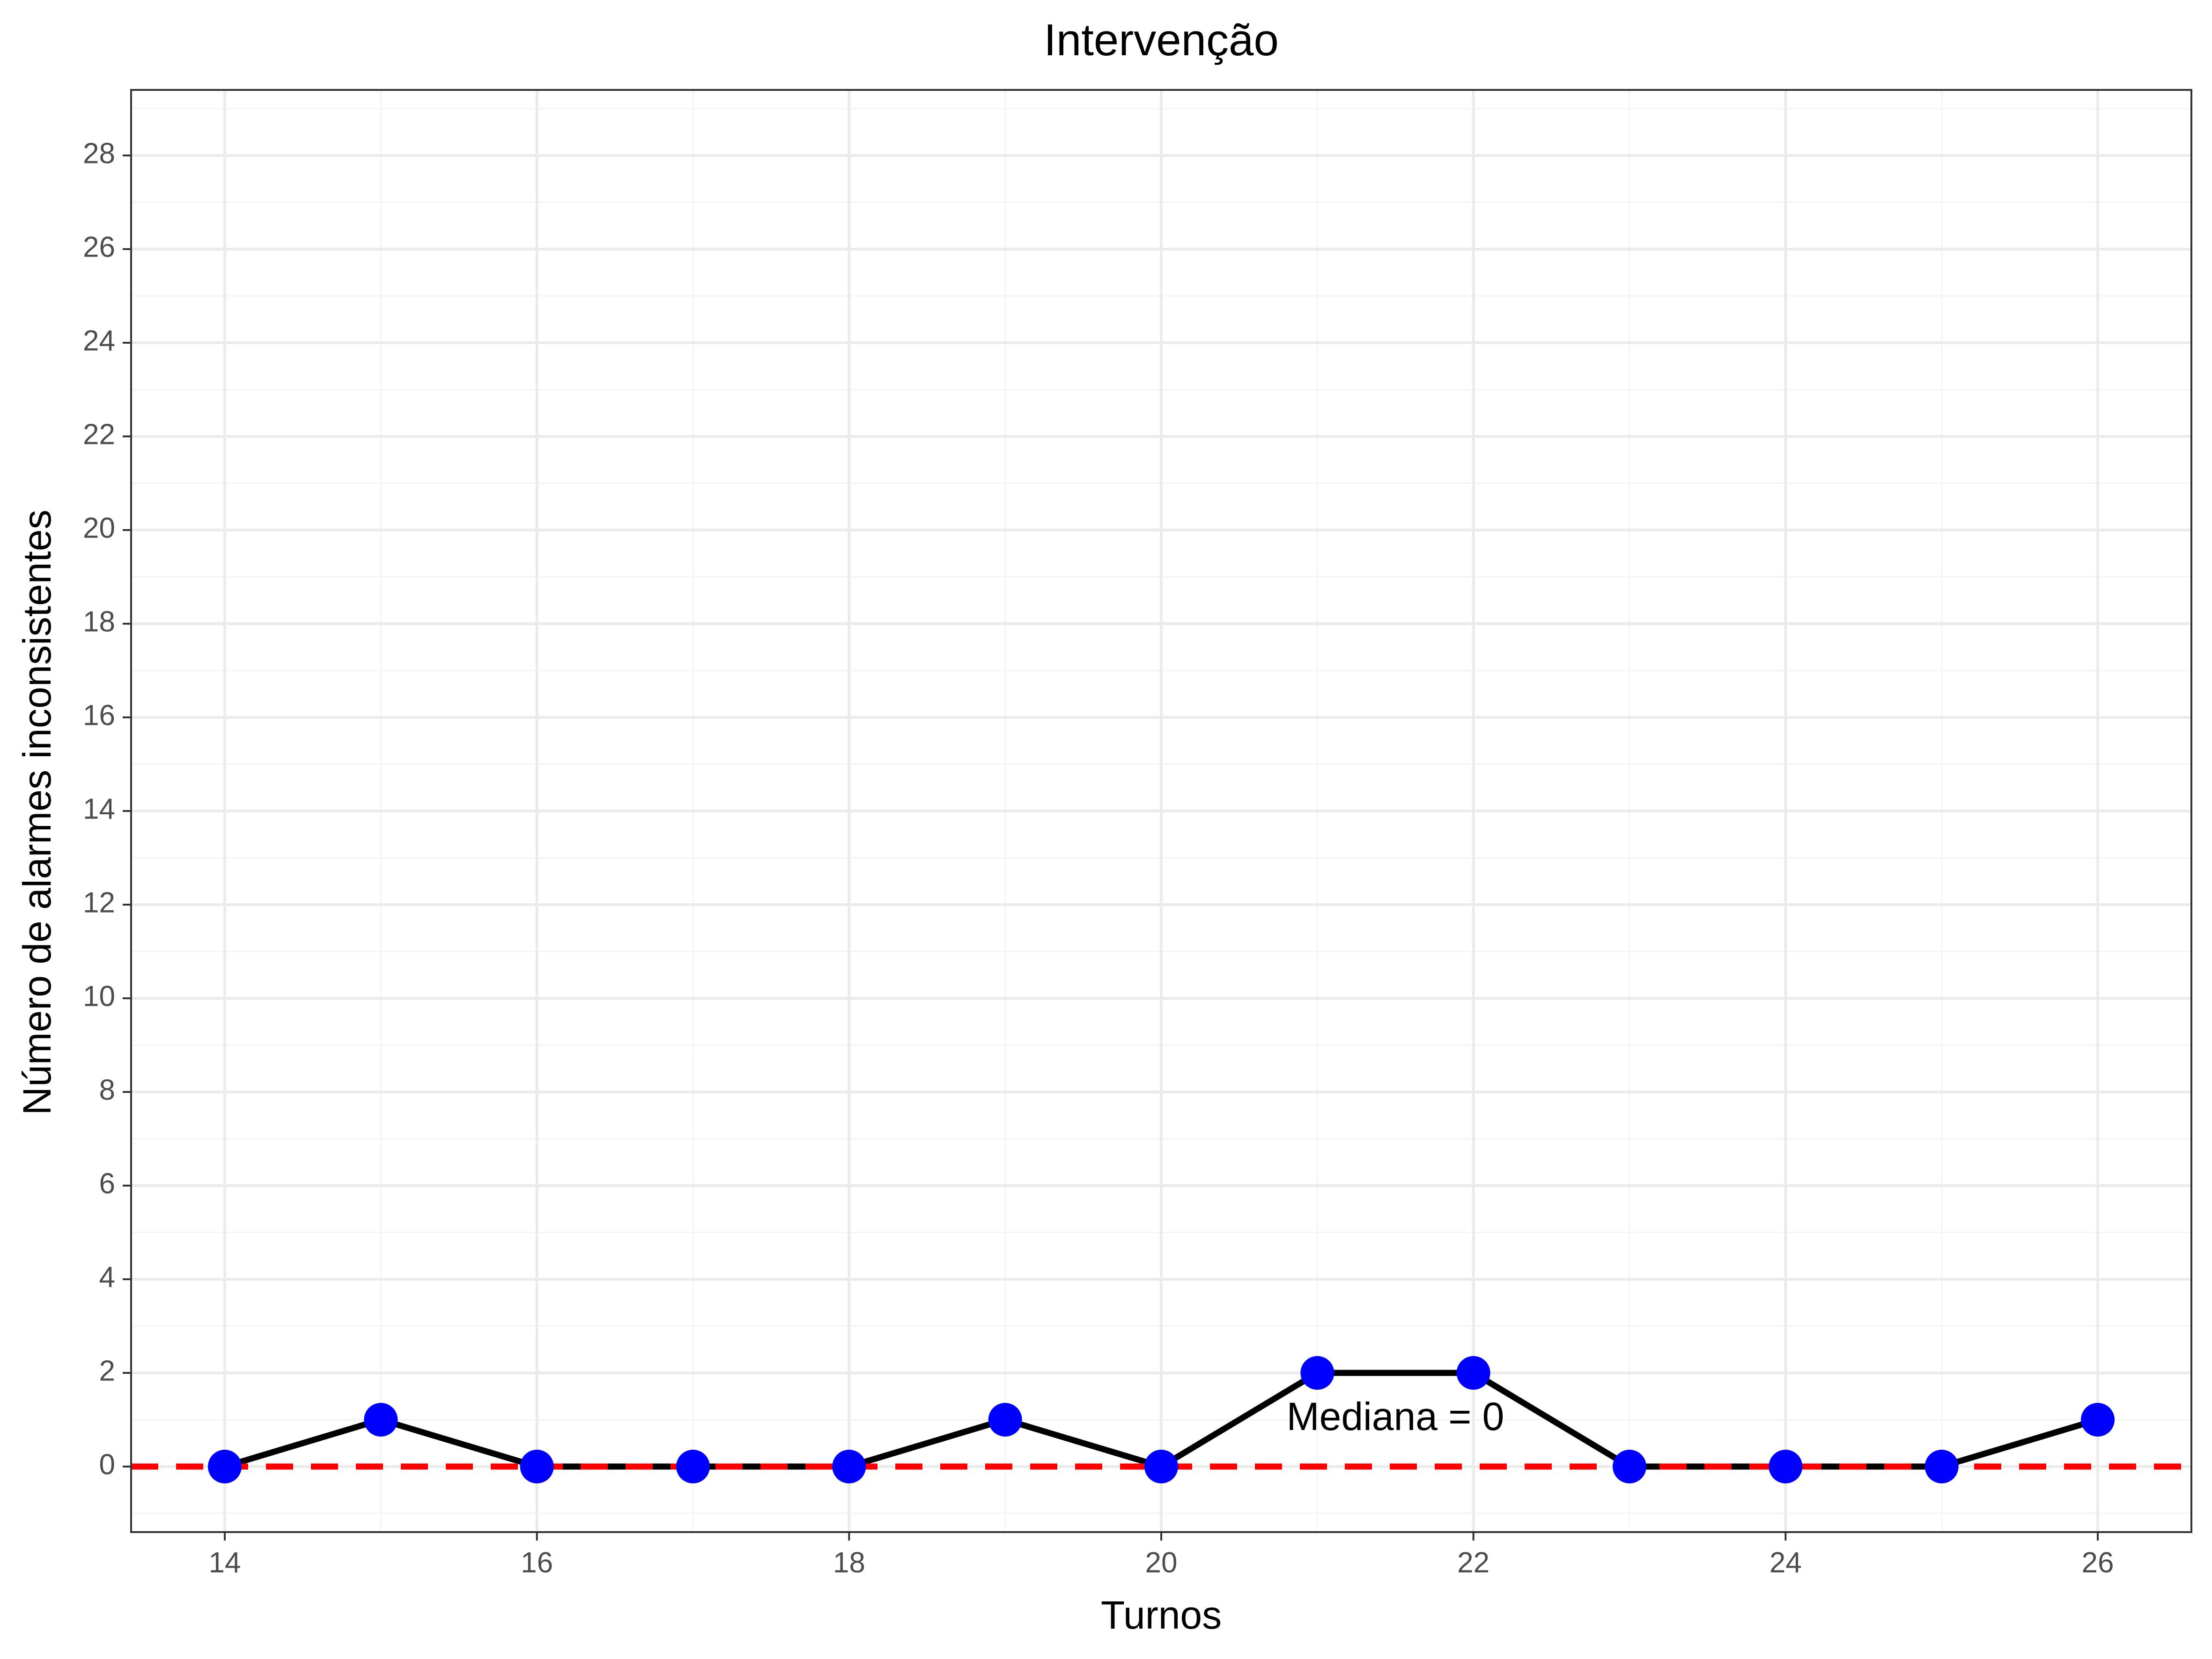 The width and height of the screenshot is (2212, 1659). Describe the element at coordinates (107, 1090) in the screenshot. I see `y-tick-label: 8` at that location.